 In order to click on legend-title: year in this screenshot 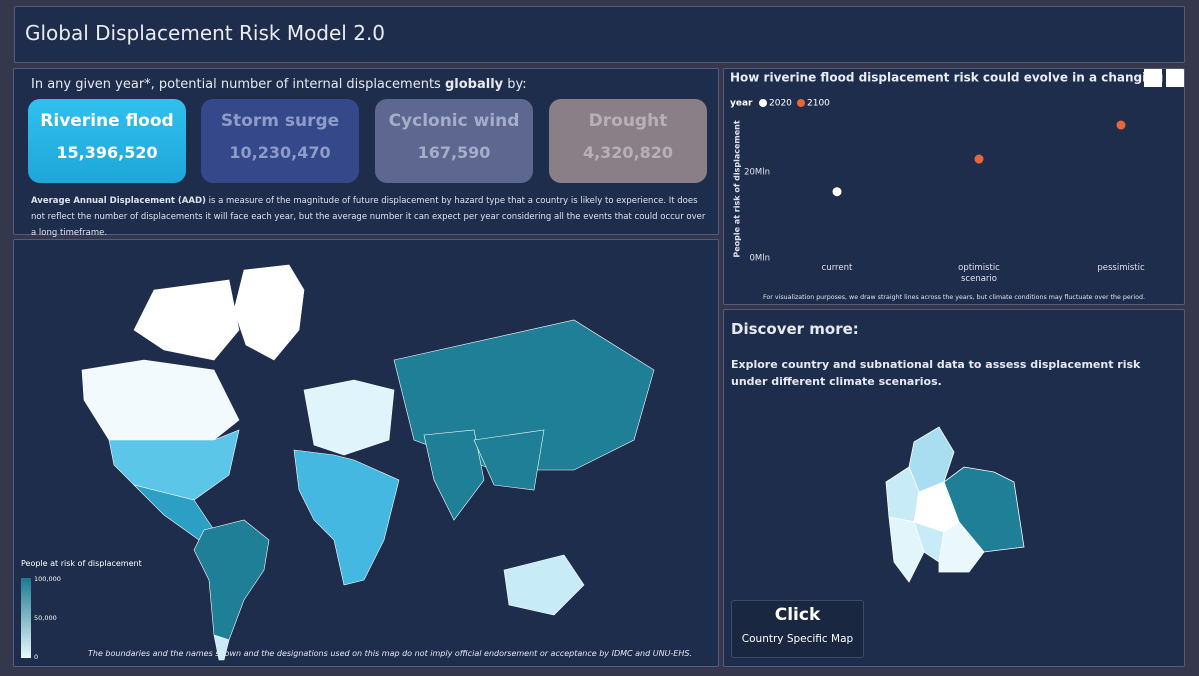, I will do `click(741, 104)`.